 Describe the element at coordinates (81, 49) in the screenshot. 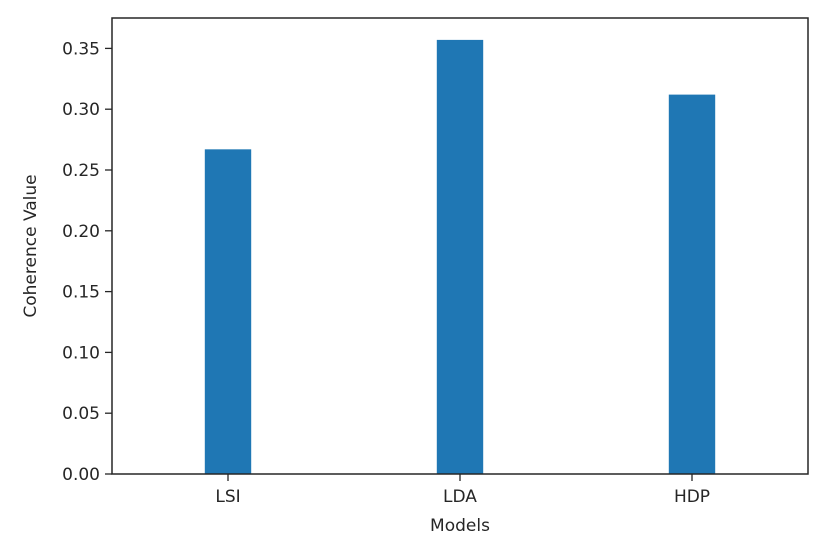

I see `y-tick-label: 0.35` at that location.